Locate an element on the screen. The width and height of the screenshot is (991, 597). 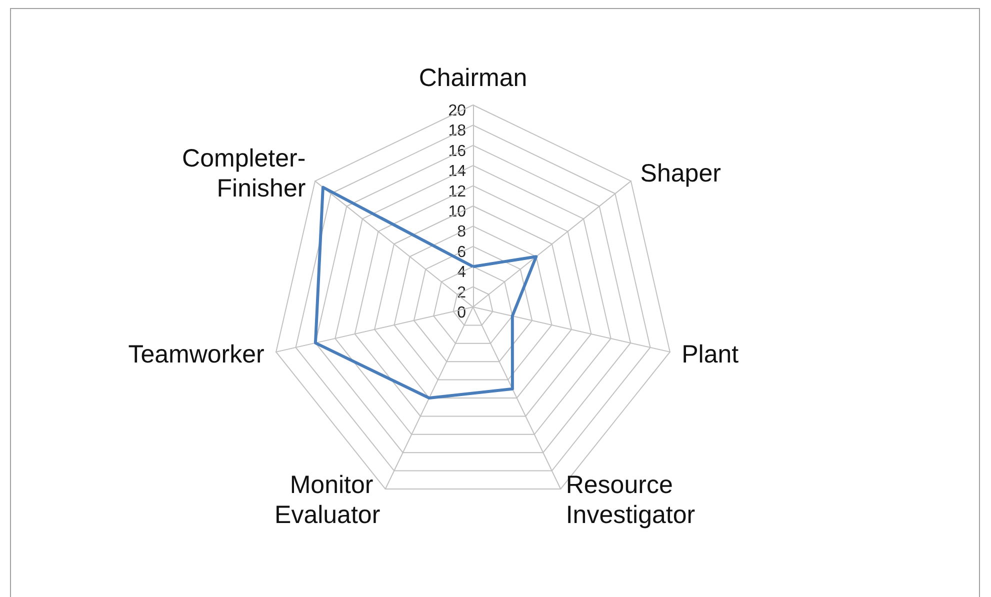
spoke-label: Monitor Evaluator is located at coordinates (327, 499).